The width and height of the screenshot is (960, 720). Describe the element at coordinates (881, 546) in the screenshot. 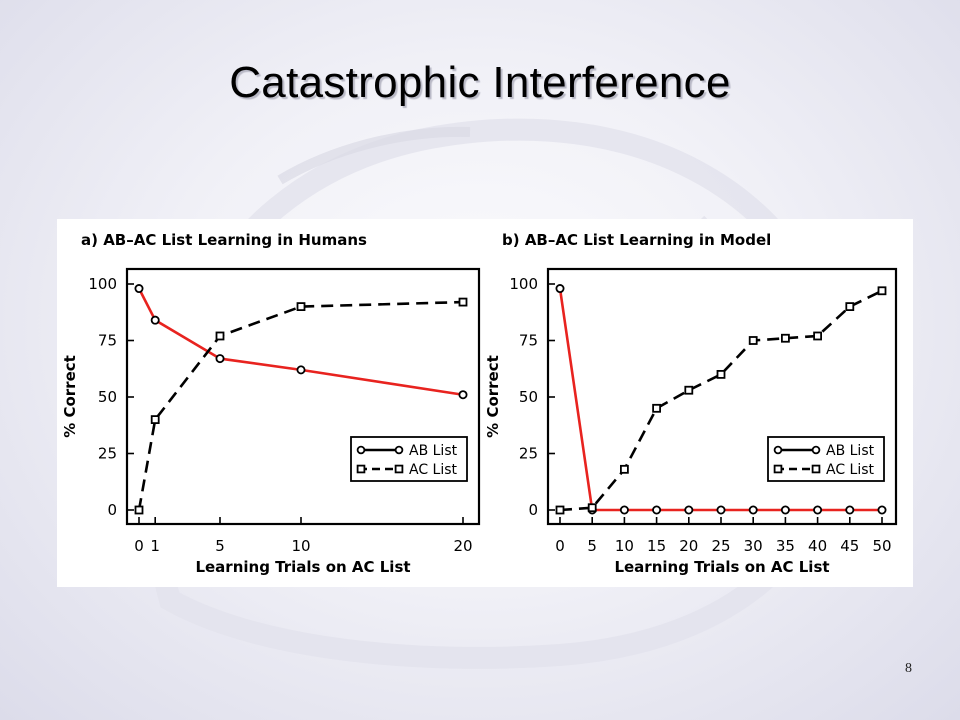

I see `chart-b-xtick-label: 50` at that location.